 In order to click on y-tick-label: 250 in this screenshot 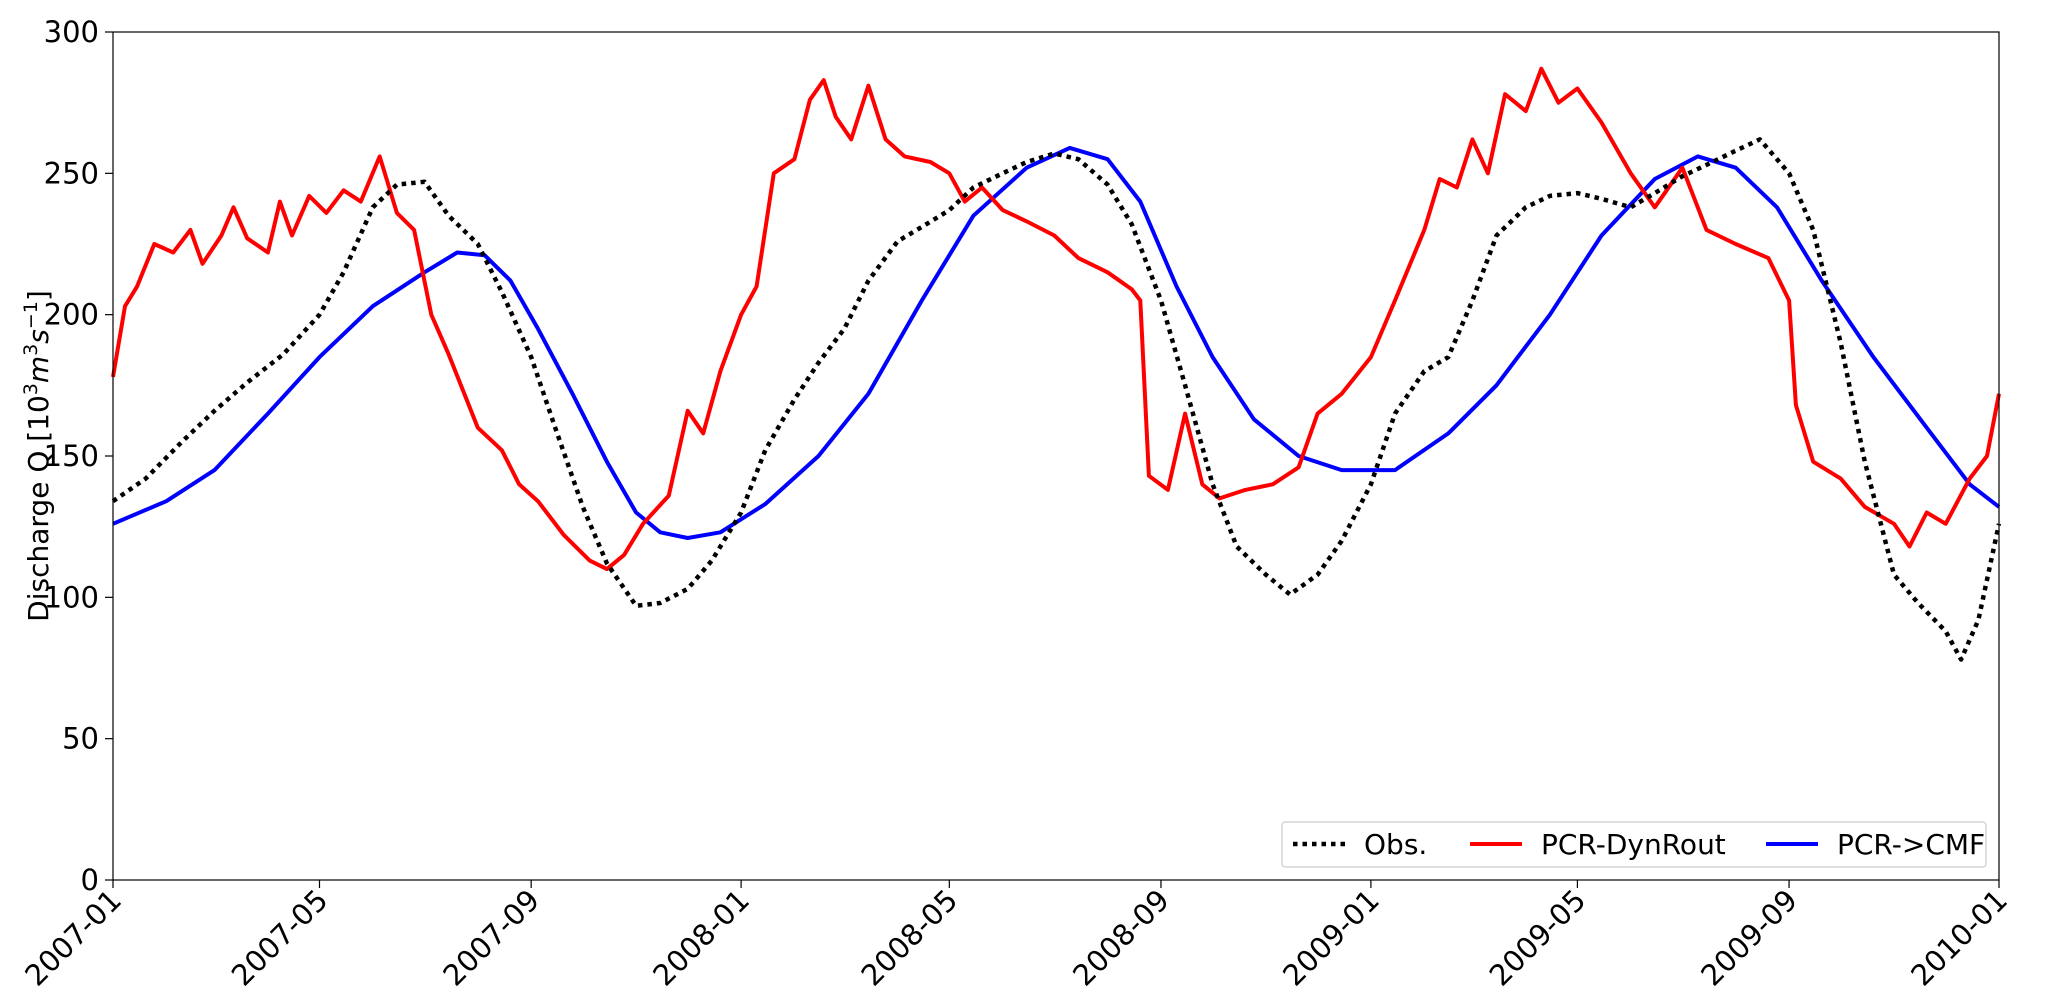, I will do `click(71, 173)`.